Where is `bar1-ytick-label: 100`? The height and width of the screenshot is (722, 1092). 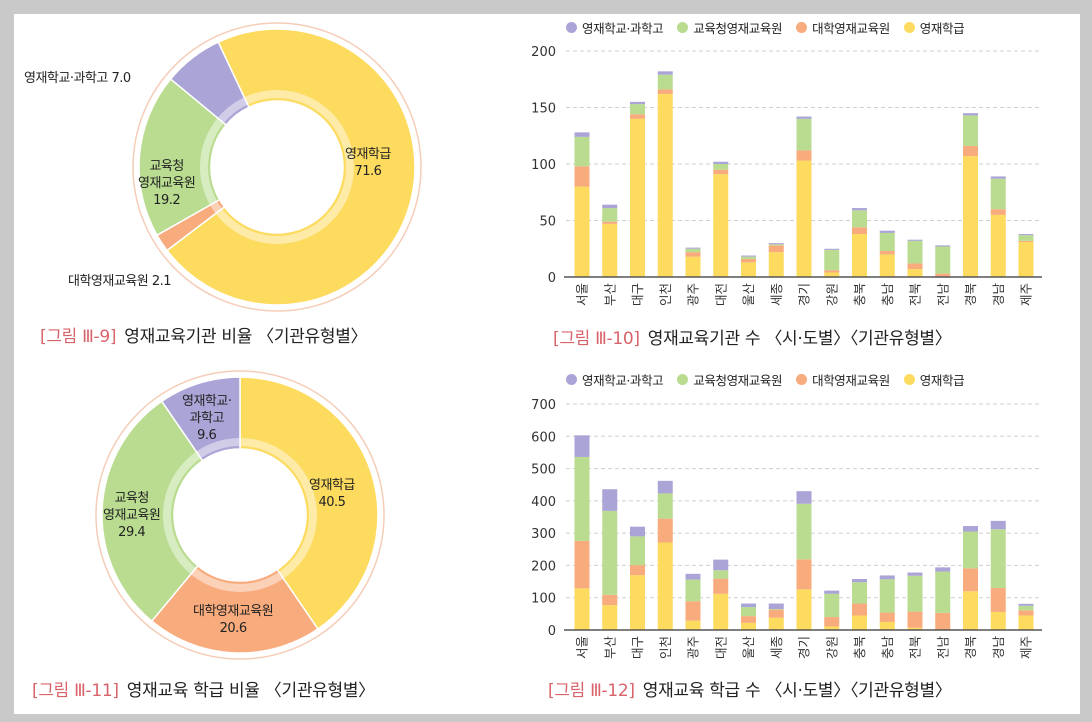
bar1-ytick-label: 100 is located at coordinates (543, 165).